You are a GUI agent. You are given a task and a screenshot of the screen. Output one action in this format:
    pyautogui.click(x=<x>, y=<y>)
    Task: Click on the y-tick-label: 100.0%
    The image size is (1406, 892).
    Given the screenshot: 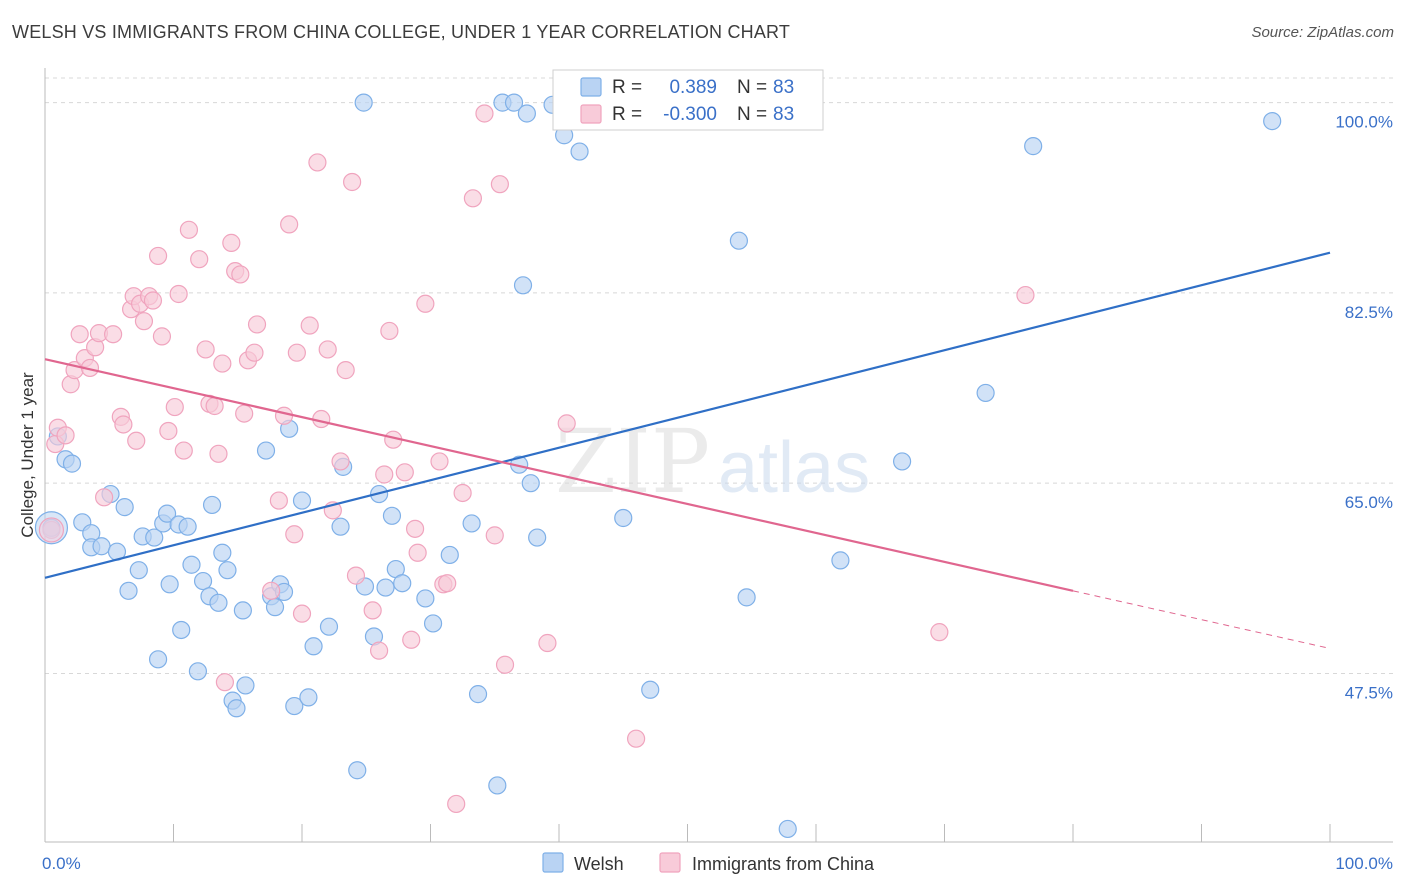 What is the action you would take?
    pyautogui.click(x=1364, y=122)
    